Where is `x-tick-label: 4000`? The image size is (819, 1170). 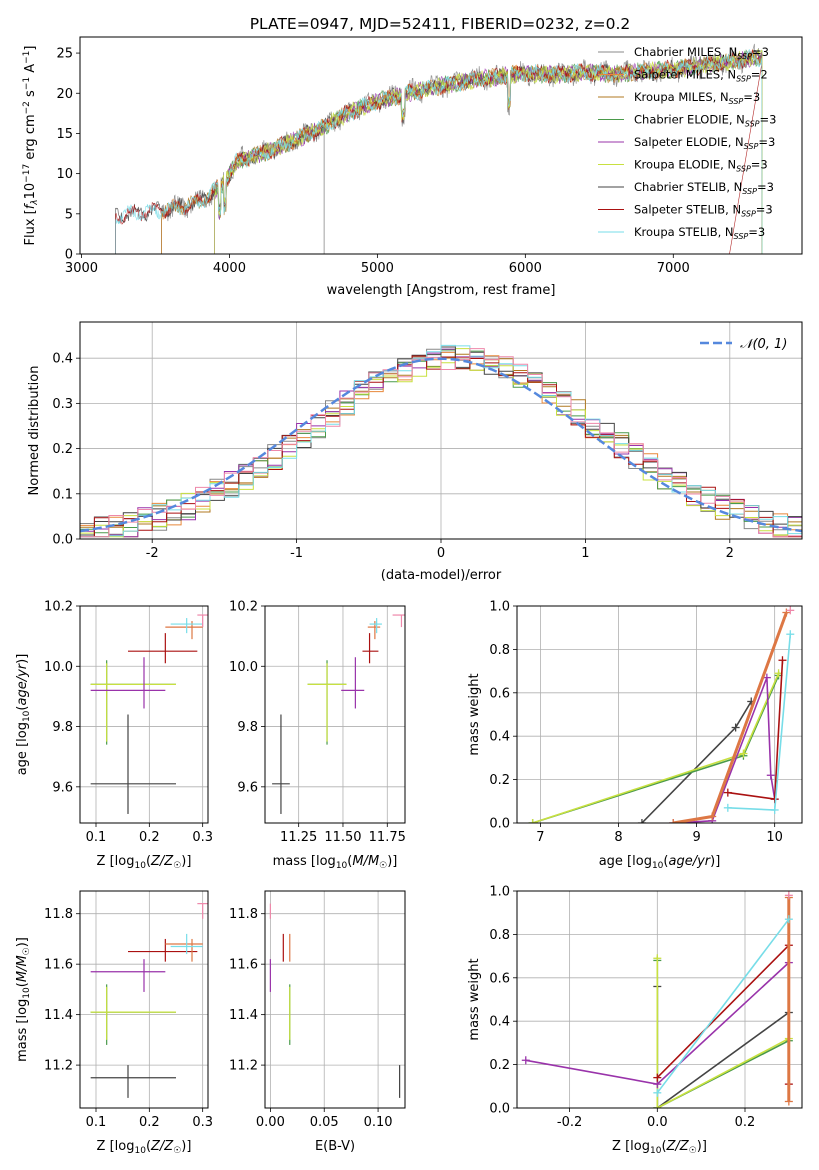 x-tick-label: 4000 is located at coordinates (229, 268).